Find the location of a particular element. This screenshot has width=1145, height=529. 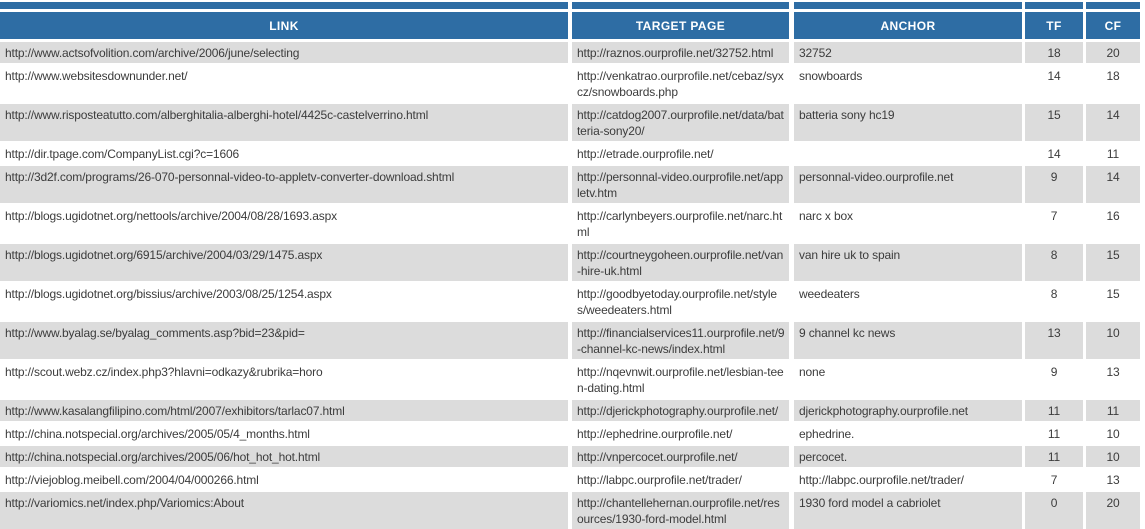

cell-cf-value: 11 is located at coordinates (1113, 154).